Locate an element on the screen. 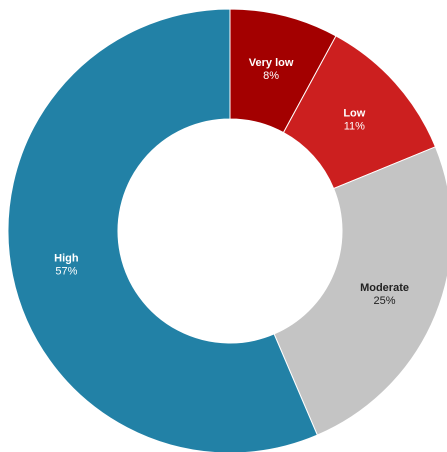 The height and width of the screenshot is (452, 447). slice-label: High is located at coordinates (66, 258).